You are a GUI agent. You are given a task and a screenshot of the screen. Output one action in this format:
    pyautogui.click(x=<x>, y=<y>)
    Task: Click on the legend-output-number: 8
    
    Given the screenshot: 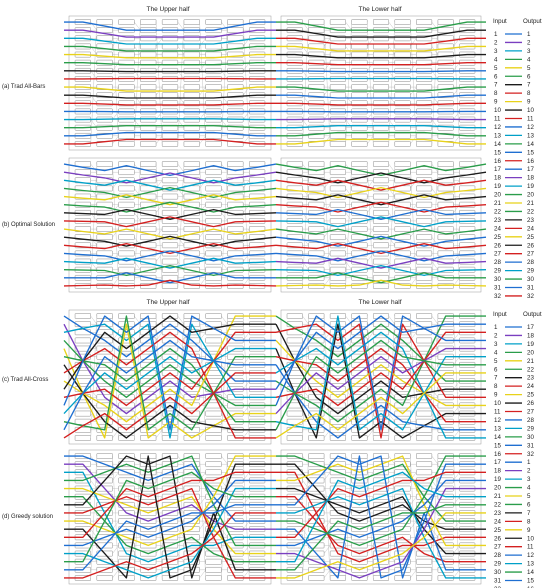 What is the action you would take?
    pyautogui.click(x=529, y=521)
    